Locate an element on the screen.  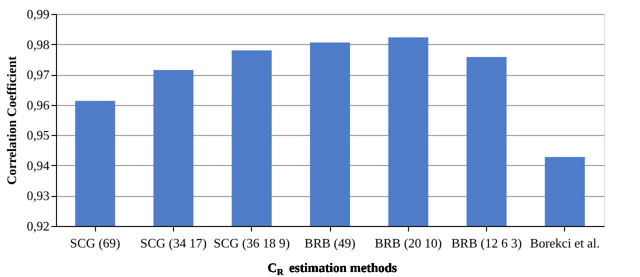
y-tick-label: 0,94 is located at coordinates (38, 165).